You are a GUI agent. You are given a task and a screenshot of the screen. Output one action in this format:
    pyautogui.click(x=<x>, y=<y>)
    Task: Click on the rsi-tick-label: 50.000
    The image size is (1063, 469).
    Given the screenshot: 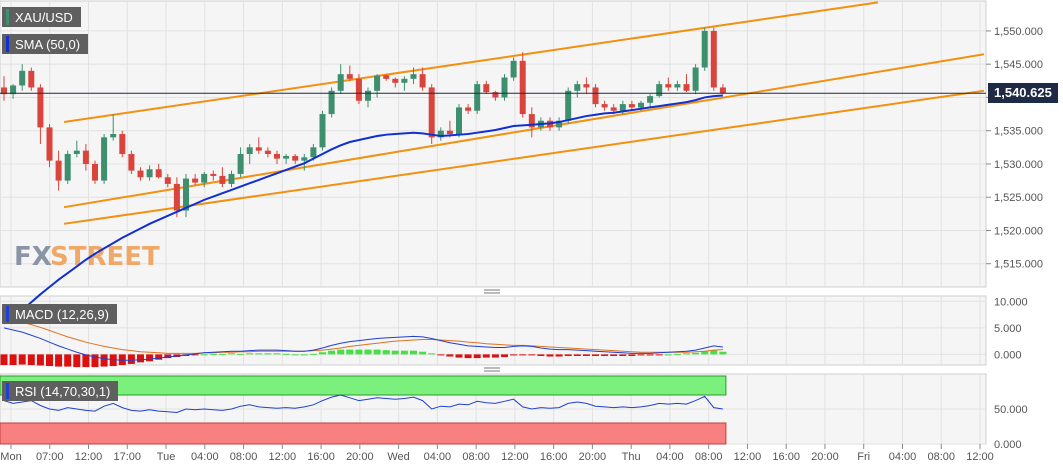 What is the action you would take?
    pyautogui.click(x=1011, y=410)
    